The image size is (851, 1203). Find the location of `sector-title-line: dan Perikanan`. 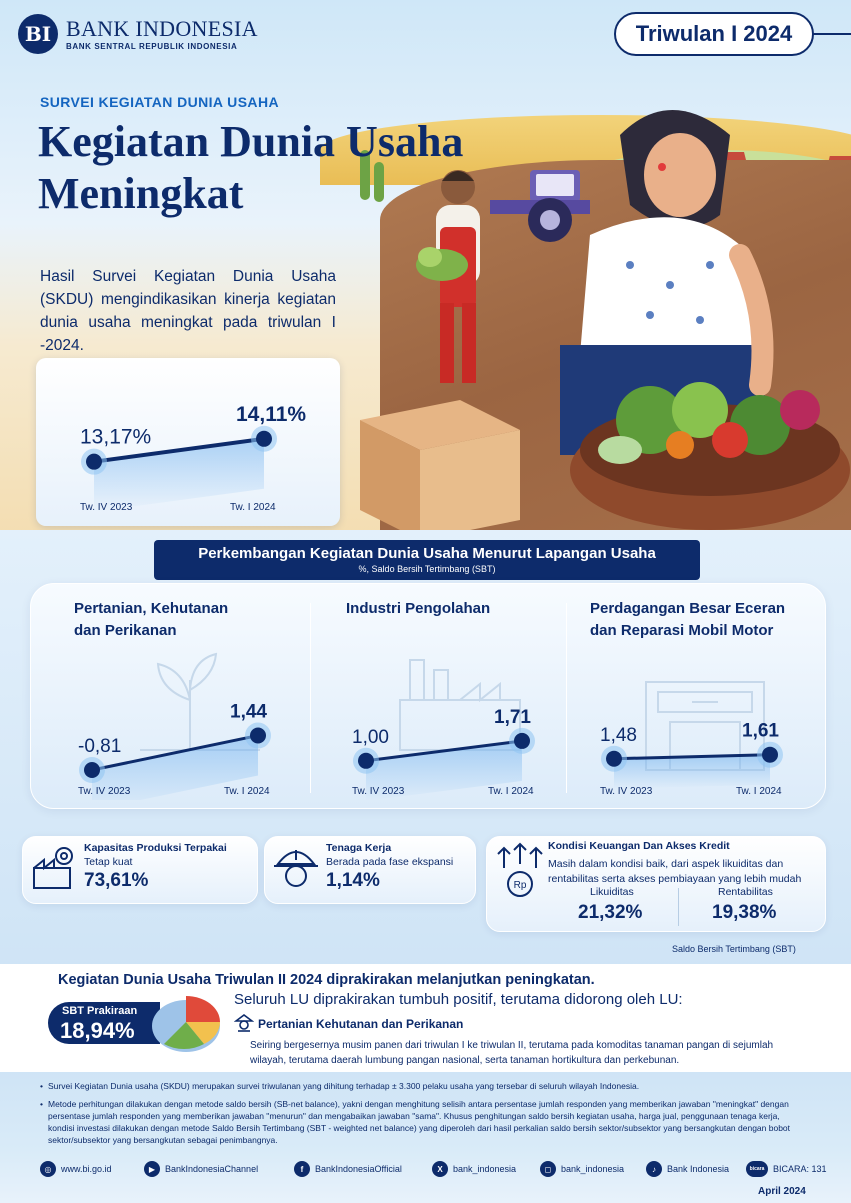

sector-title-line: dan Perikanan is located at coordinates (125, 630).